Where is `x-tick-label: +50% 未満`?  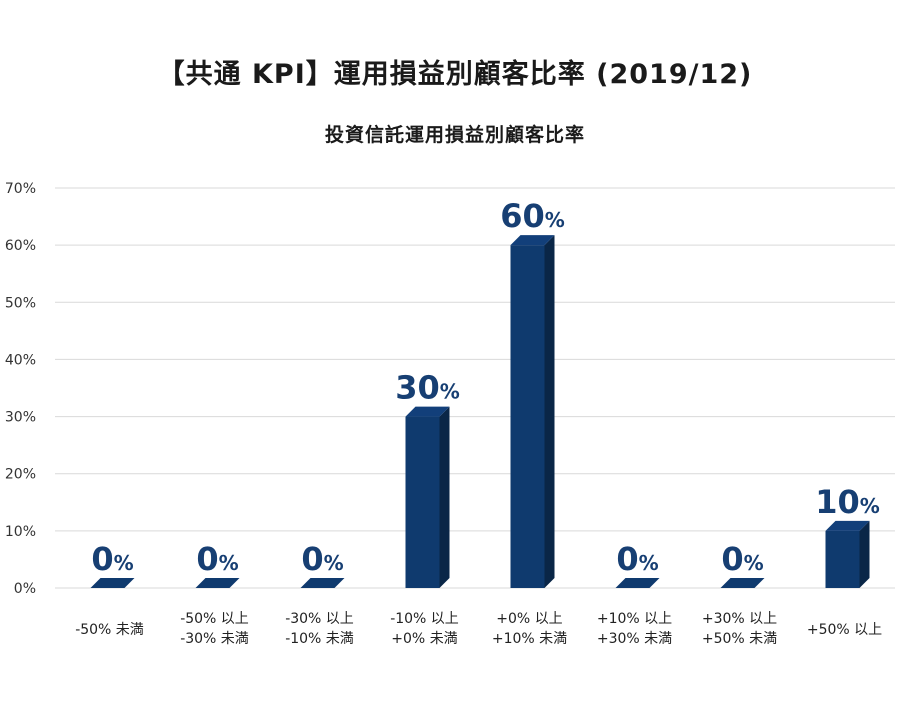
x-tick-label: +50% 未満 is located at coordinates (739, 639).